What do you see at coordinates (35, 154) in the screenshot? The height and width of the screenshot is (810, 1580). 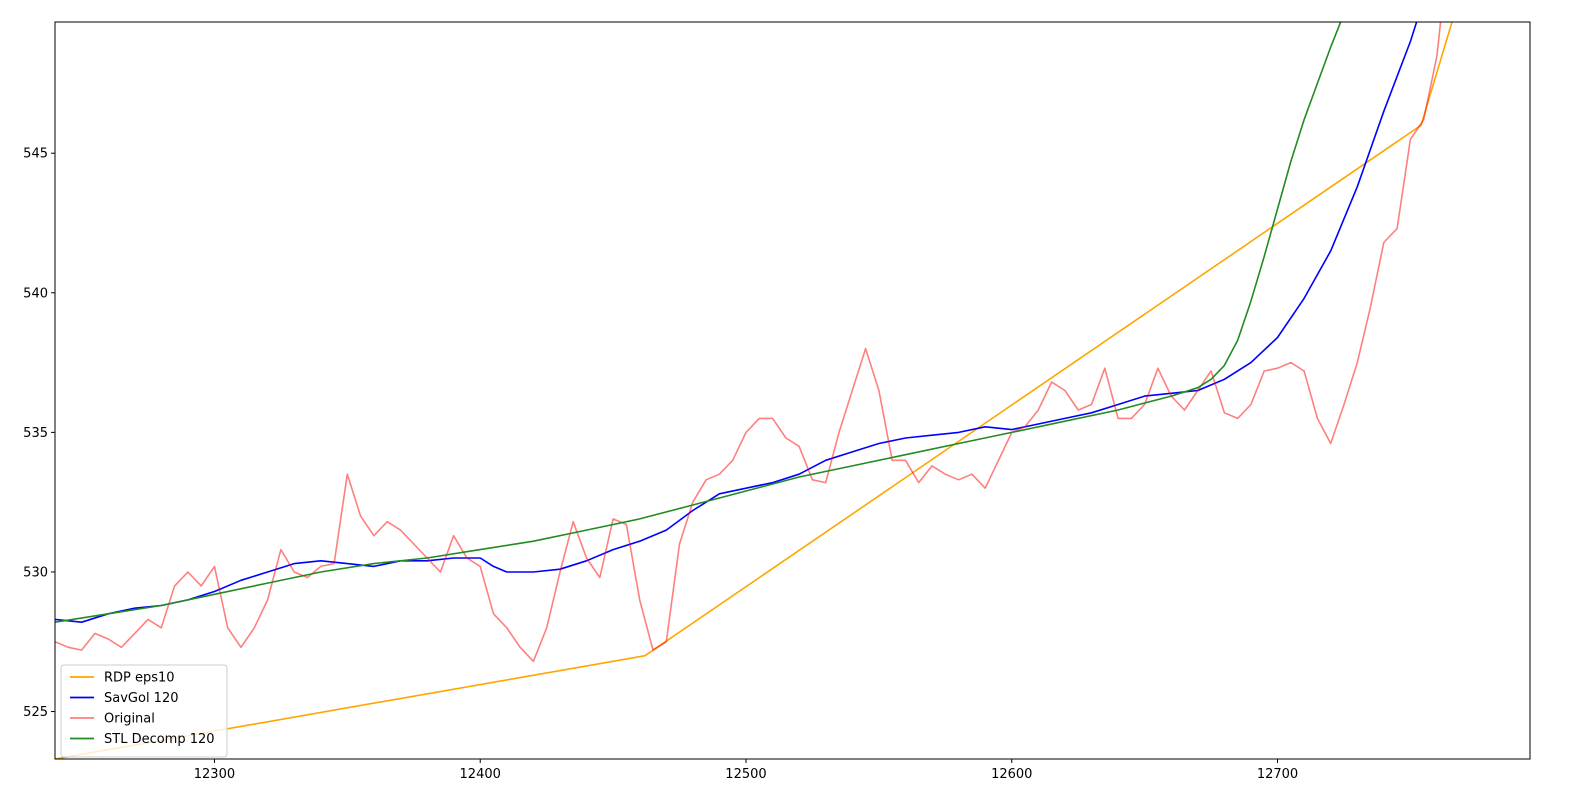 I see `y-tick-label: 545` at bounding box center [35, 154].